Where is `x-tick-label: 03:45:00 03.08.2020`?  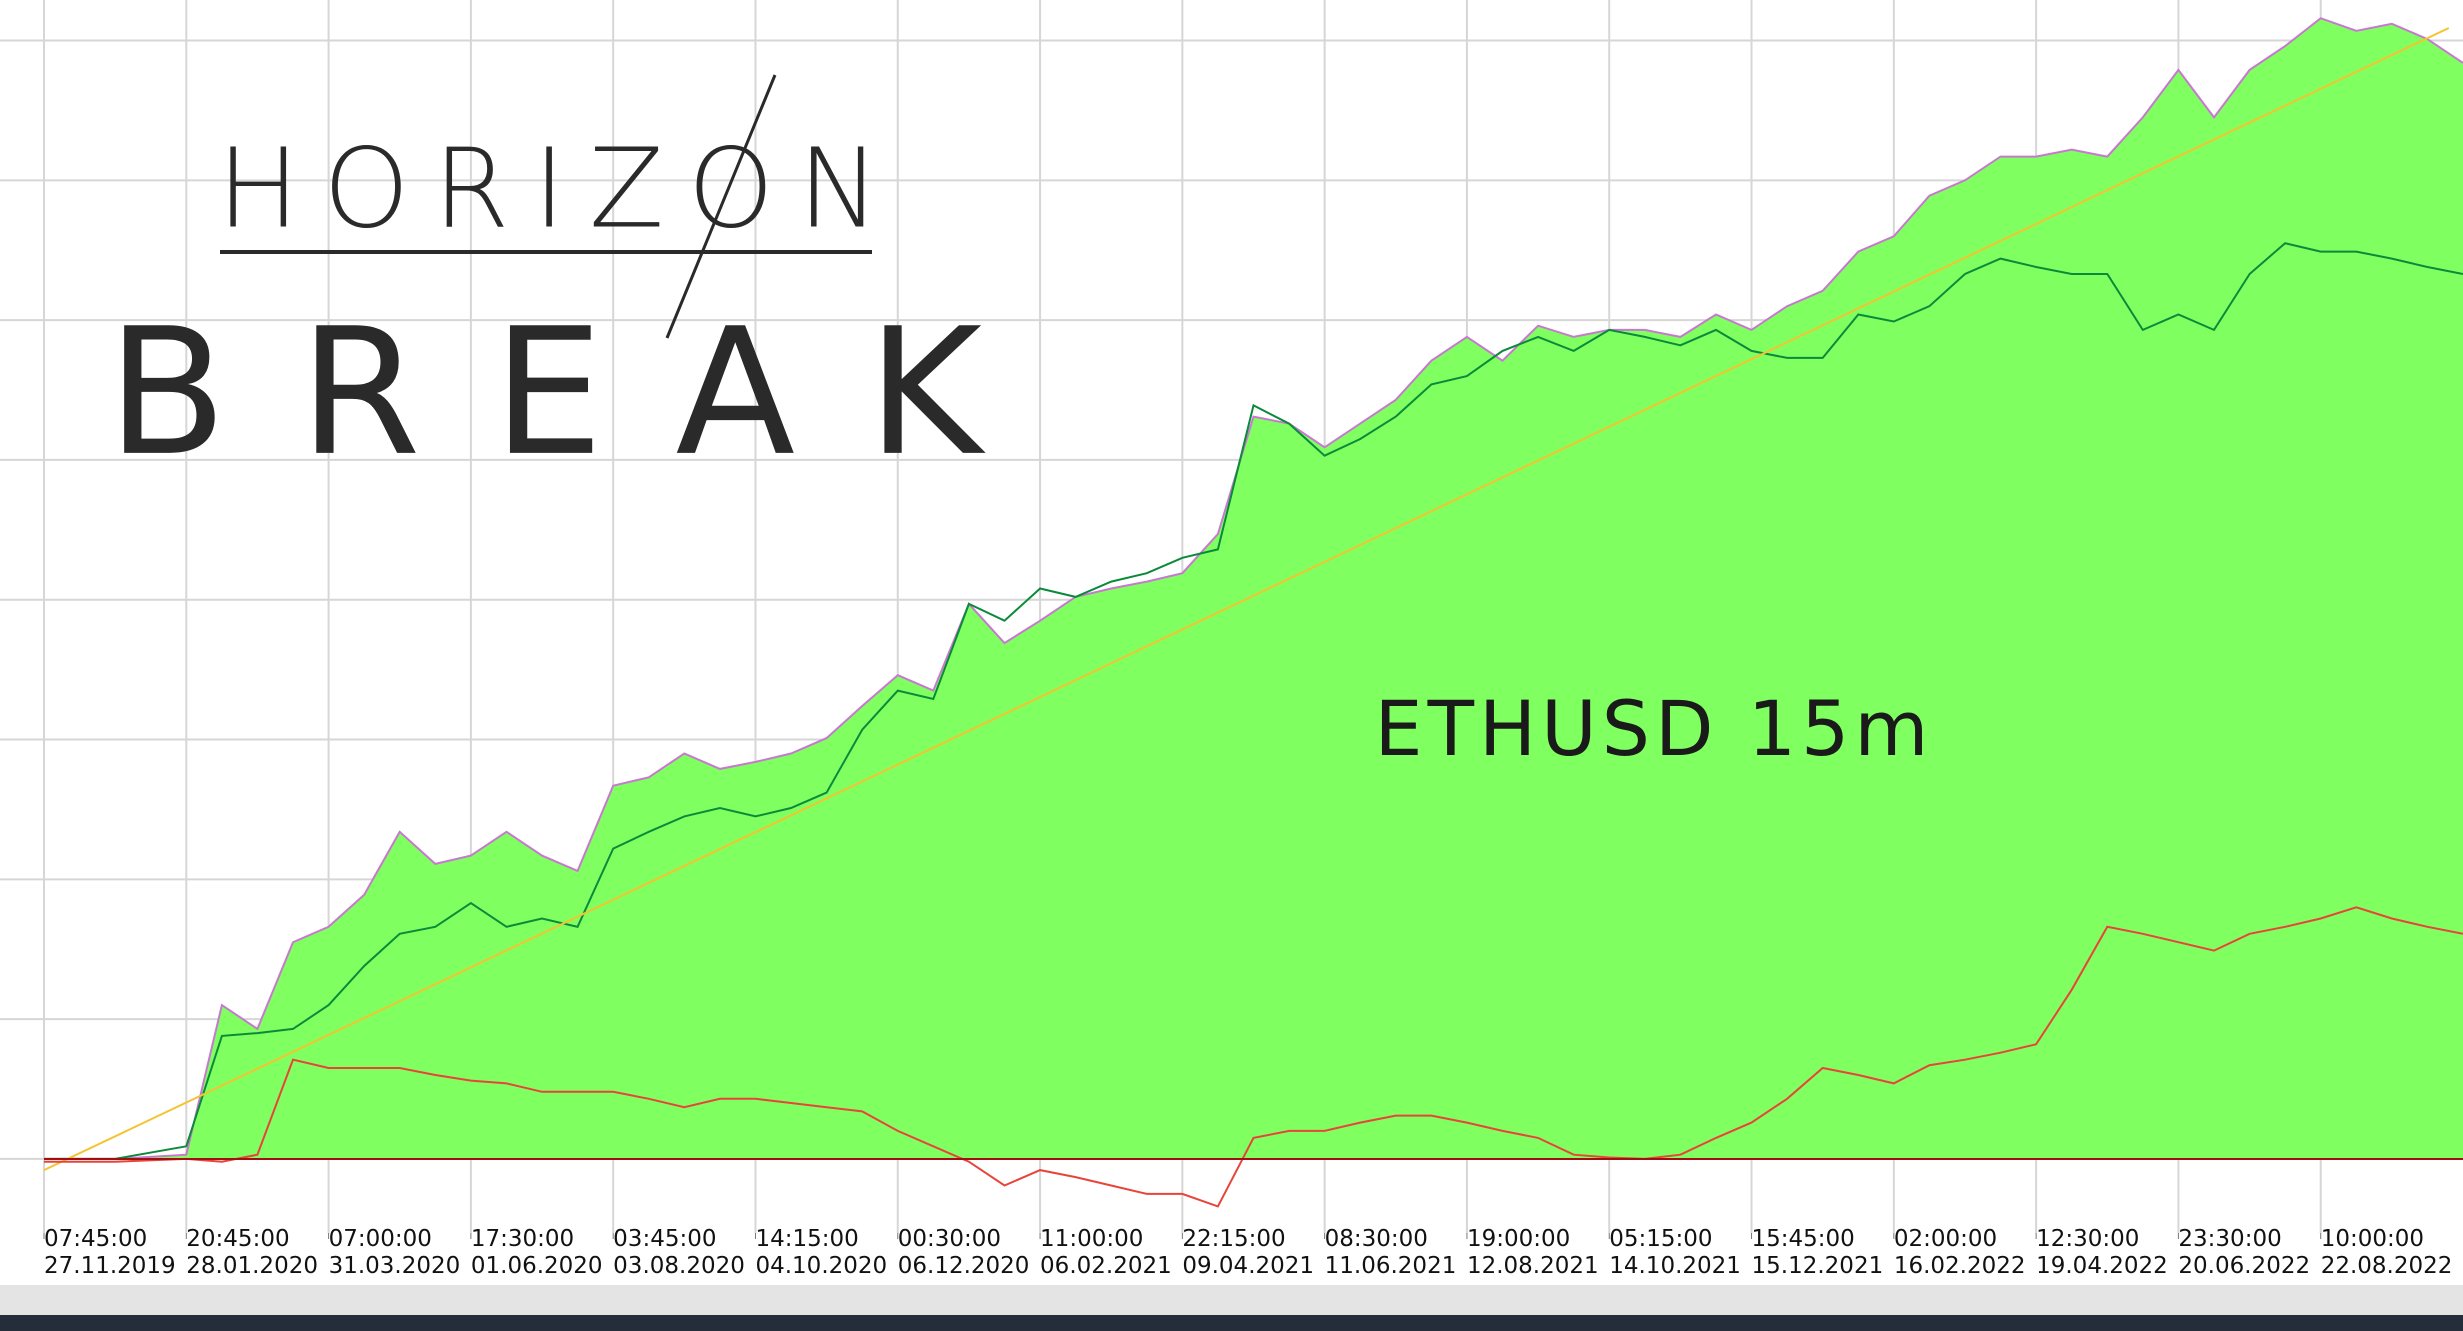 x-tick-label: 03:45:00 03.08.2020 is located at coordinates (679, 1252).